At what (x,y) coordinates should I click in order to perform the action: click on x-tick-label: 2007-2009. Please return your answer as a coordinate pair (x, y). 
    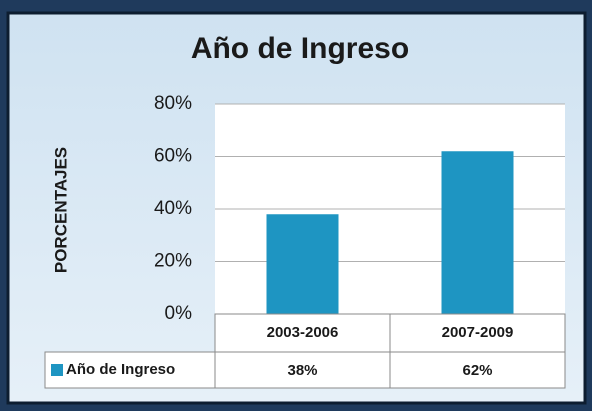
    Looking at the image, I should click on (478, 332).